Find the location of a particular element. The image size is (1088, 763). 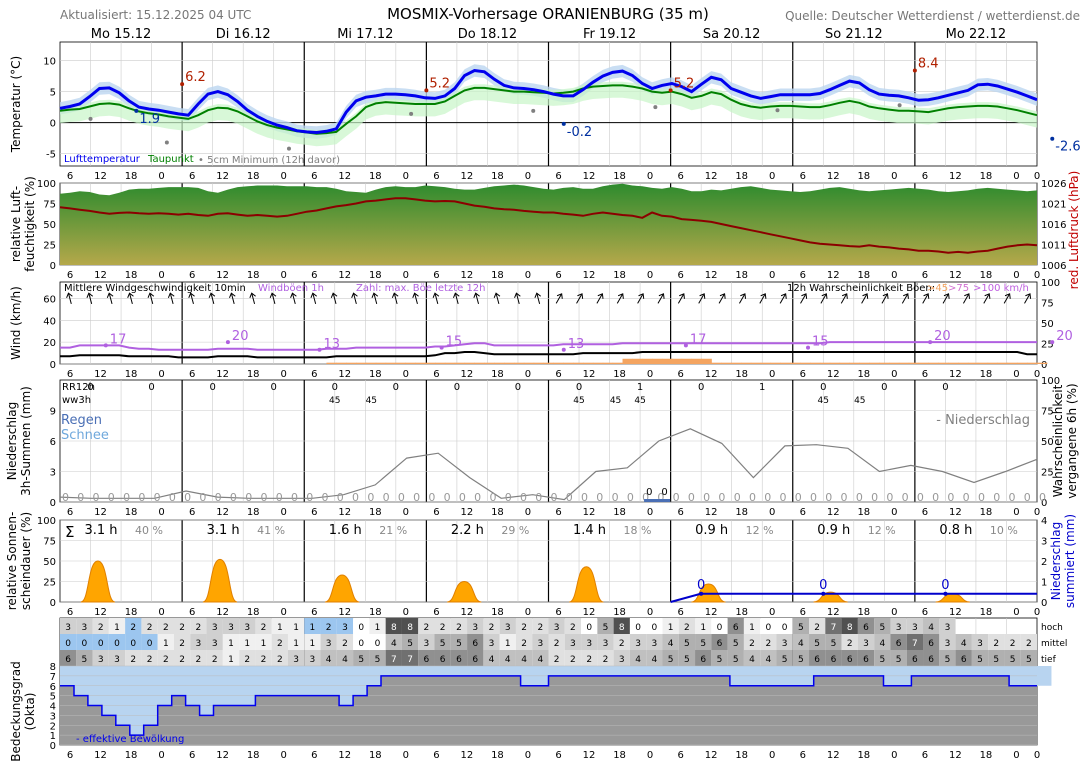

legend-mean: Mittlere Windgeschwindigkeit 10min is located at coordinates (155, 288).